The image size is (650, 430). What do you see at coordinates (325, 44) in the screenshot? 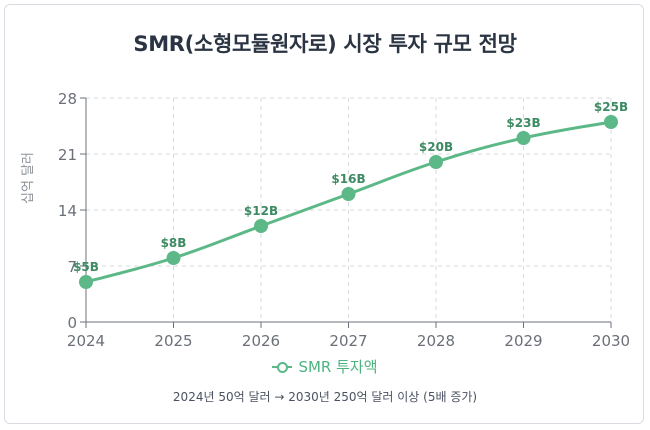
I see `chart-title: SMR(소형모듈원자로) 시장 투자 규모 전망` at bounding box center [325, 44].